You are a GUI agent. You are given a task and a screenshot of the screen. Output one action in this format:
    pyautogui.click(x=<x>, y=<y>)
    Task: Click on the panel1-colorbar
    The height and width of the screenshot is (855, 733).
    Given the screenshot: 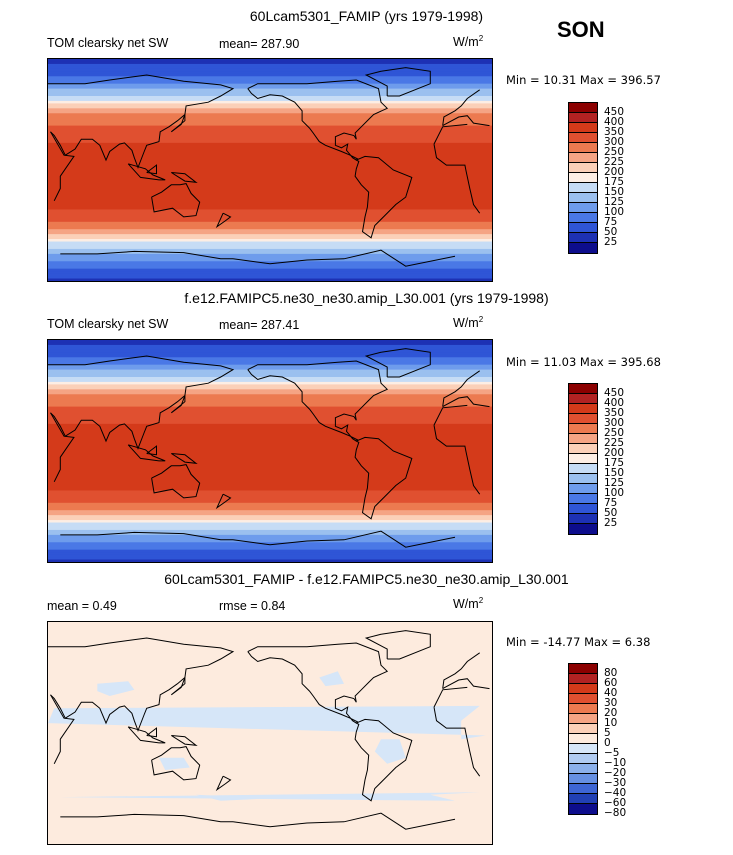 What is the action you would take?
    pyautogui.click(x=583, y=178)
    